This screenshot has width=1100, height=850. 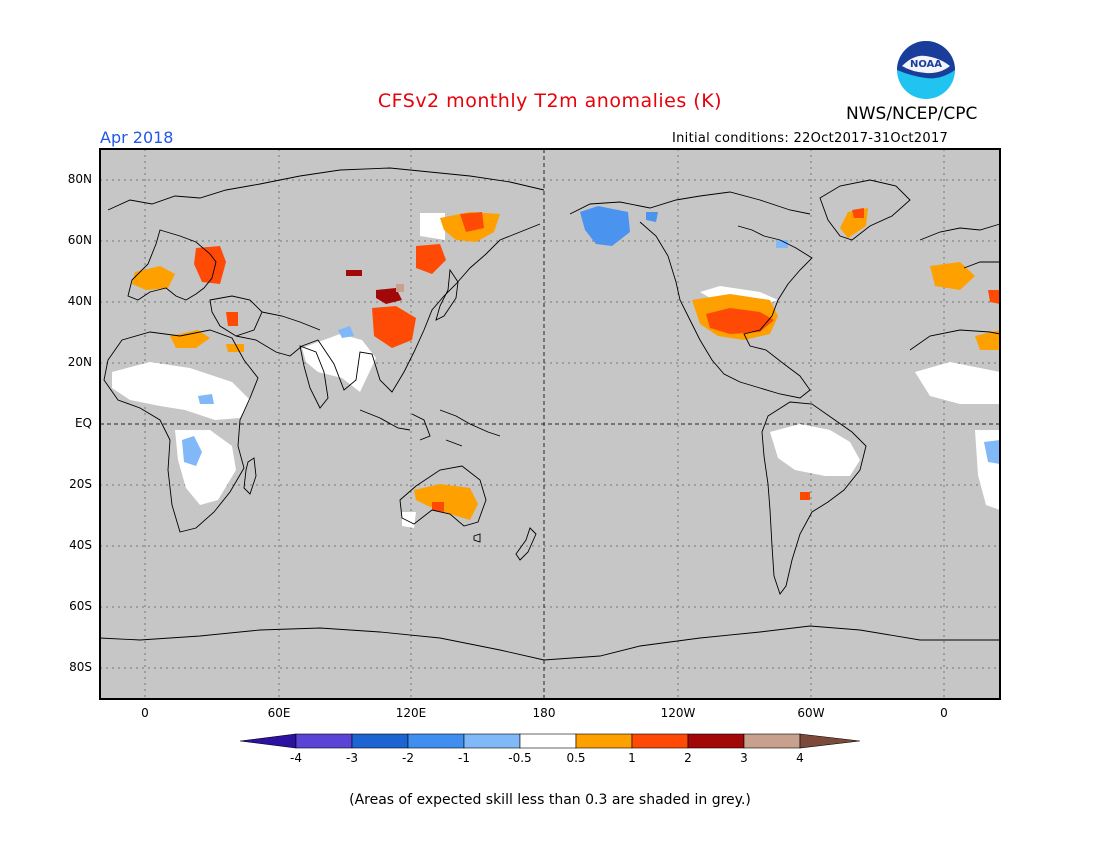 I want to click on lat-label: EQ, so click(x=83, y=423).